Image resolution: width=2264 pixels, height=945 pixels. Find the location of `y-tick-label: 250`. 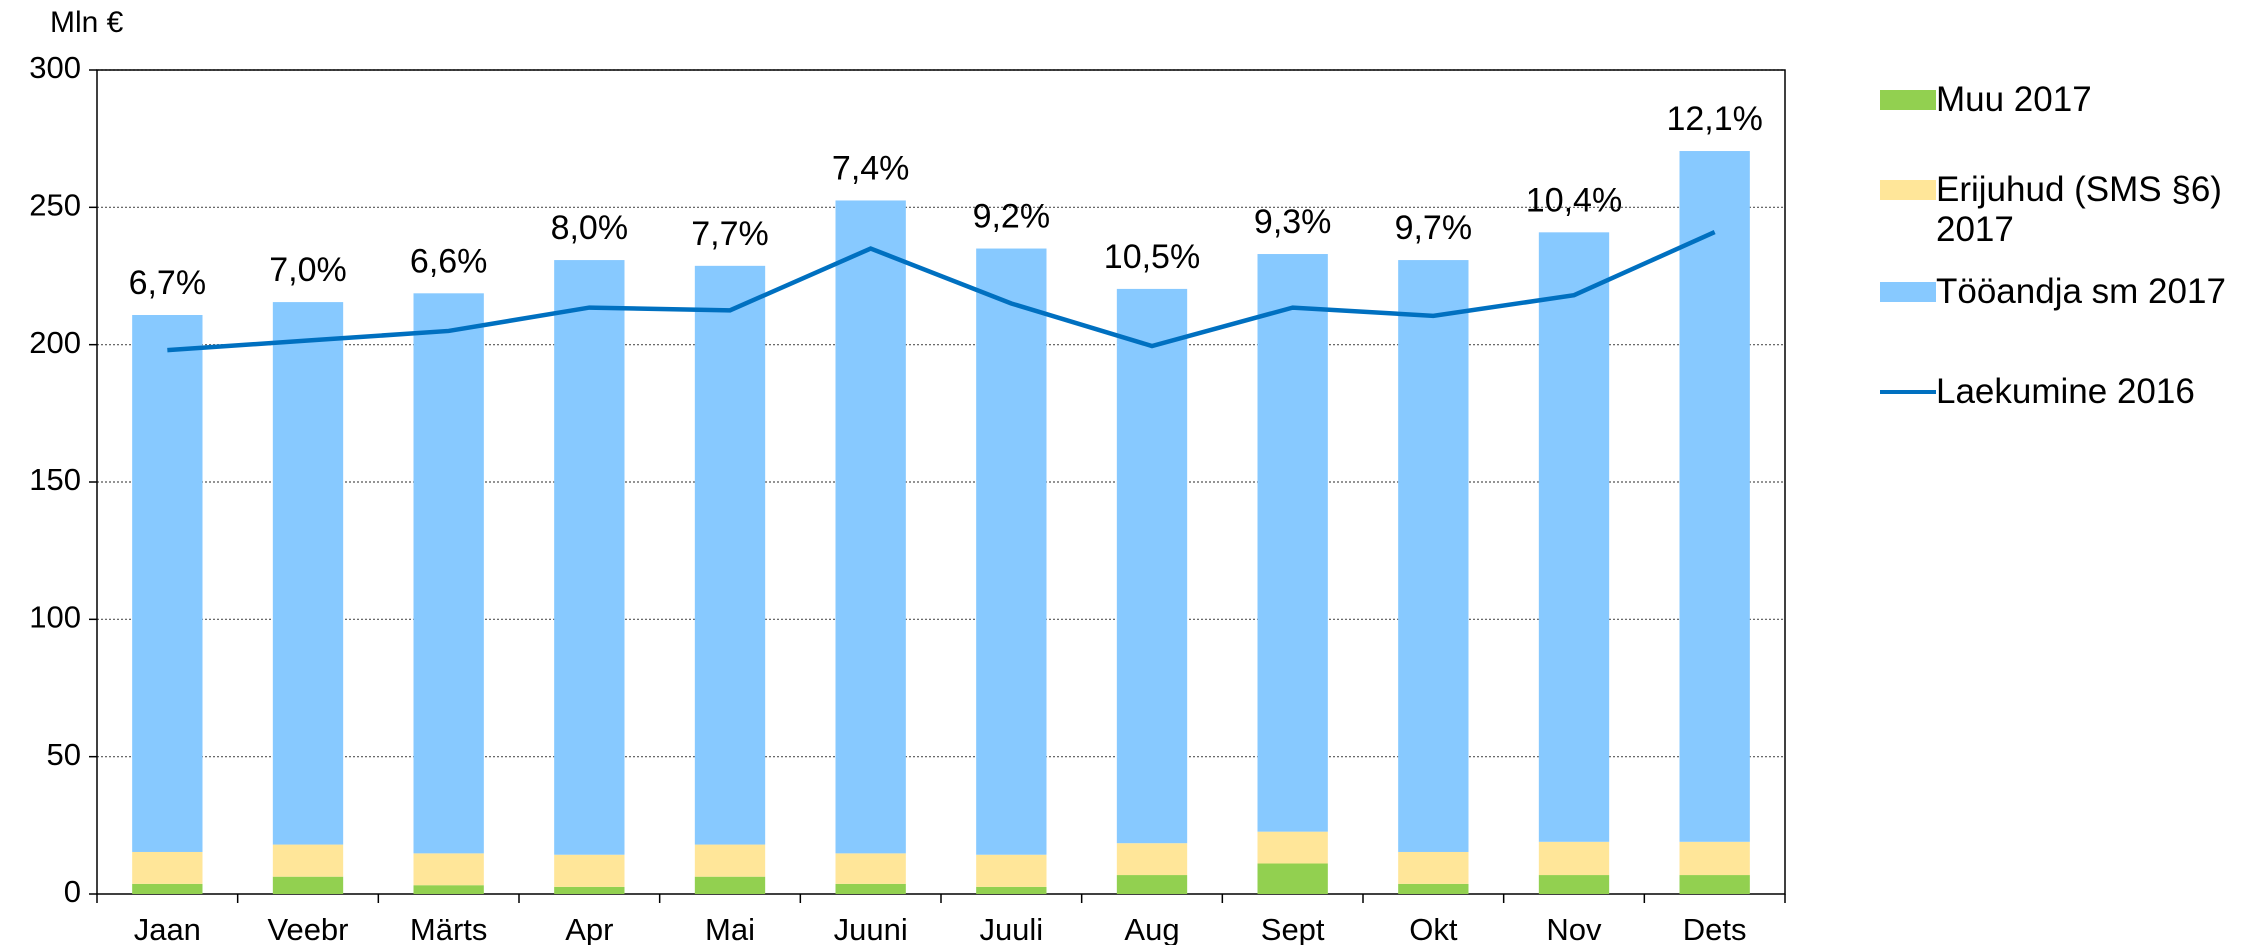

y-tick-label: 250 is located at coordinates (55, 205).